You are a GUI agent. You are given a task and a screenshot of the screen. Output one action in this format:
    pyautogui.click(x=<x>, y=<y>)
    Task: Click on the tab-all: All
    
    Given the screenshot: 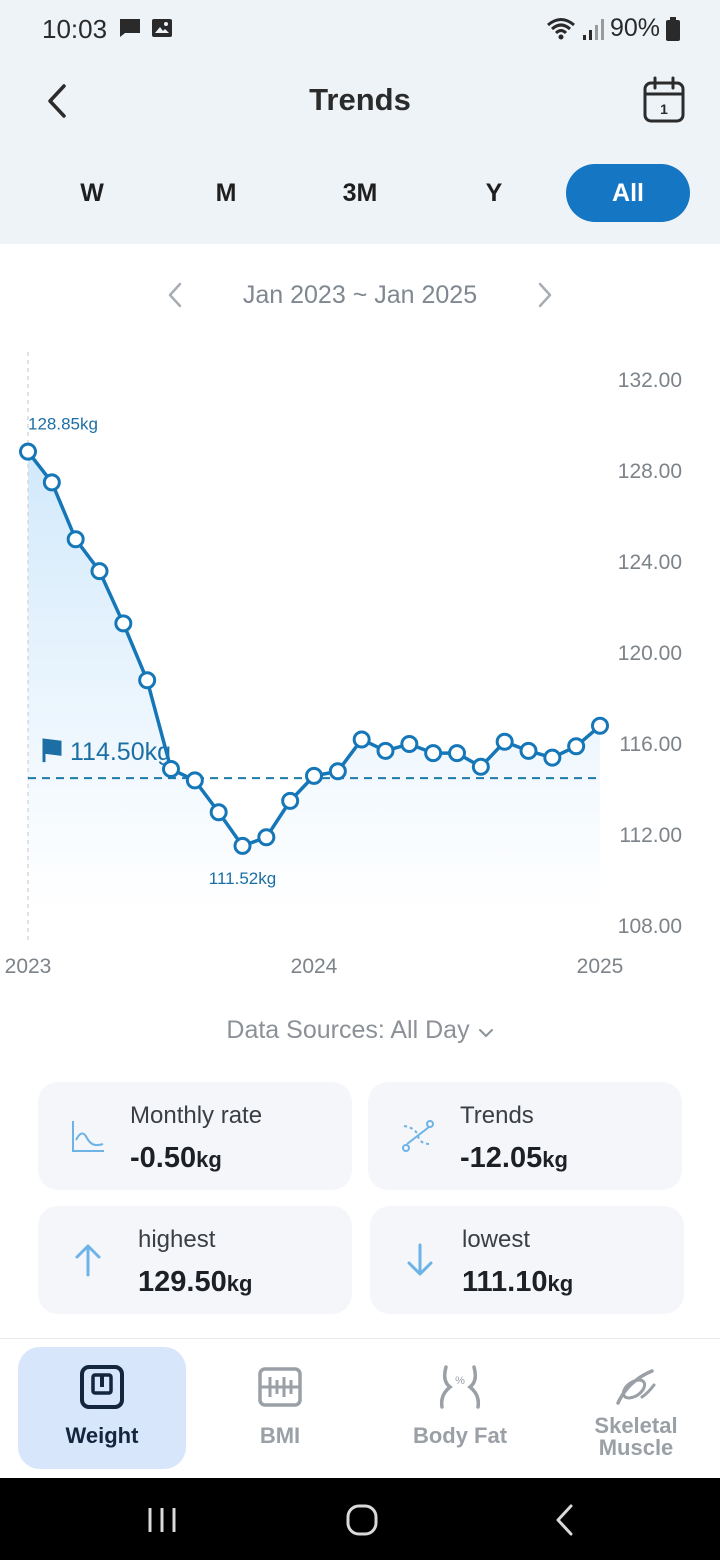 What is the action you would take?
    pyautogui.click(x=628, y=193)
    